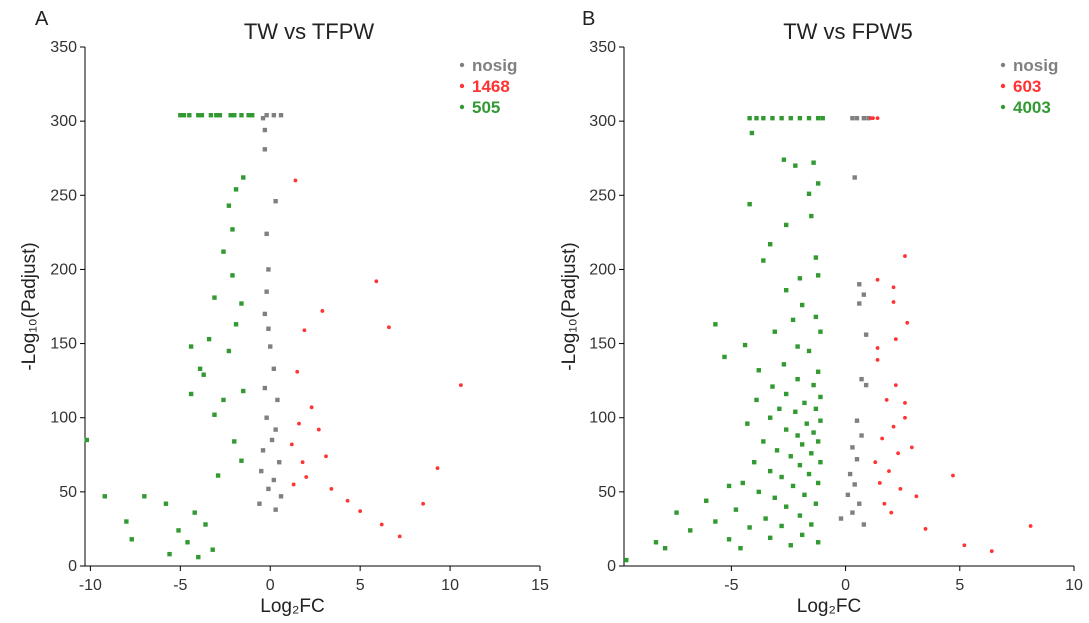 The height and width of the screenshot is (623, 1089). Describe the element at coordinates (462, 107) in the screenshot. I see `legend-marker-down` at that location.